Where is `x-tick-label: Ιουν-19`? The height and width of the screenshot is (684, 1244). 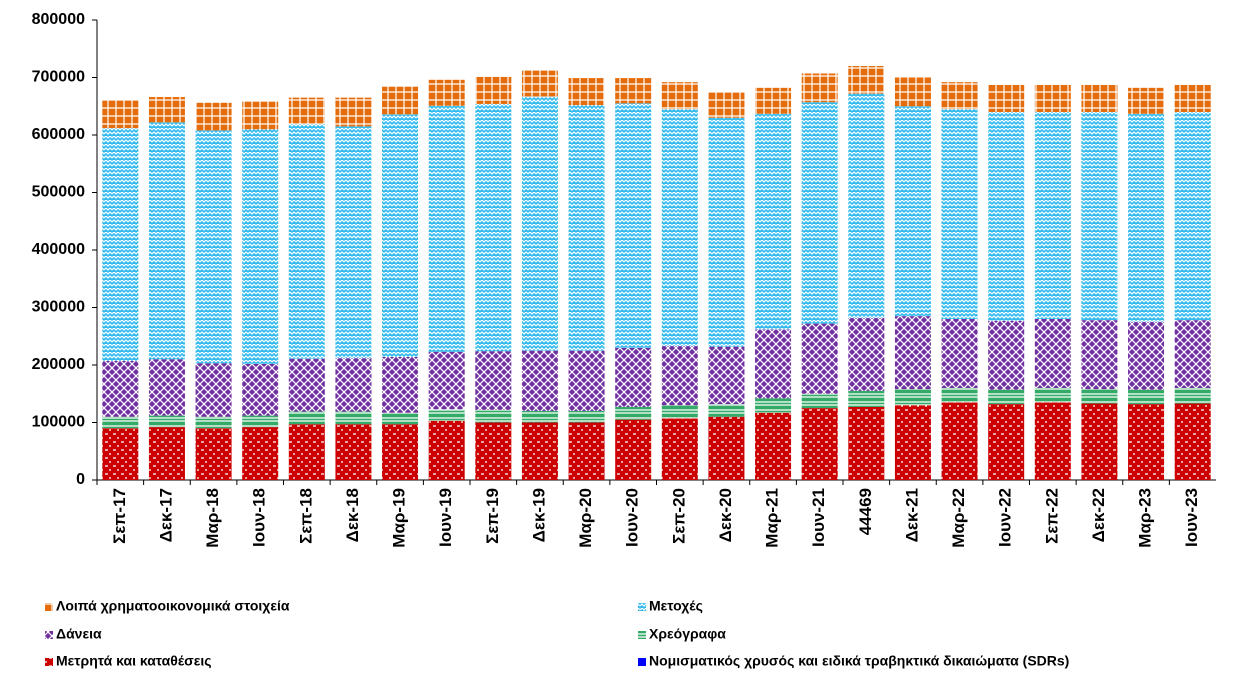
x-tick-label: Ιουν-19 is located at coordinates (445, 517).